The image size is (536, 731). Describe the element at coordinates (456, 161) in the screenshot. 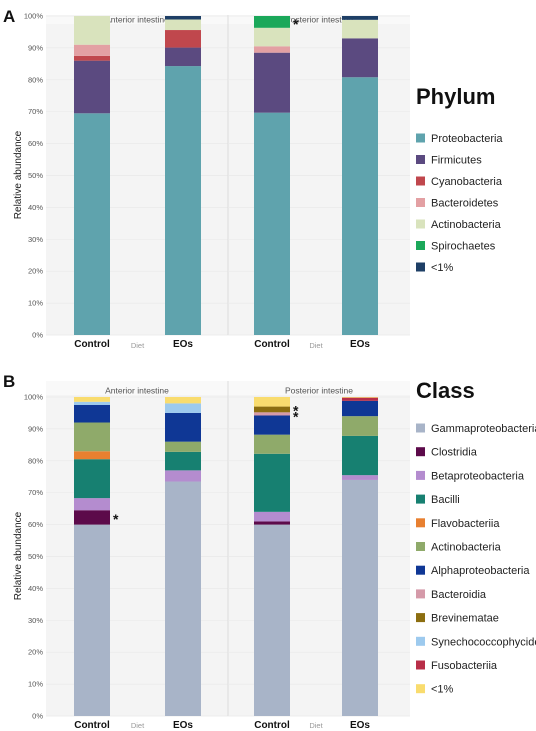

I see `legend-entry-label: Firmicutes` at that location.